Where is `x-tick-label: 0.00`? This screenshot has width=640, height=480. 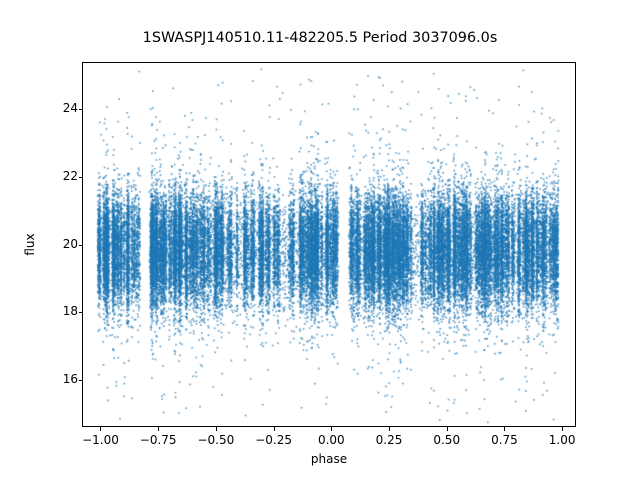 x-tick-label: 0.00 is located at coordinates (331, 440).